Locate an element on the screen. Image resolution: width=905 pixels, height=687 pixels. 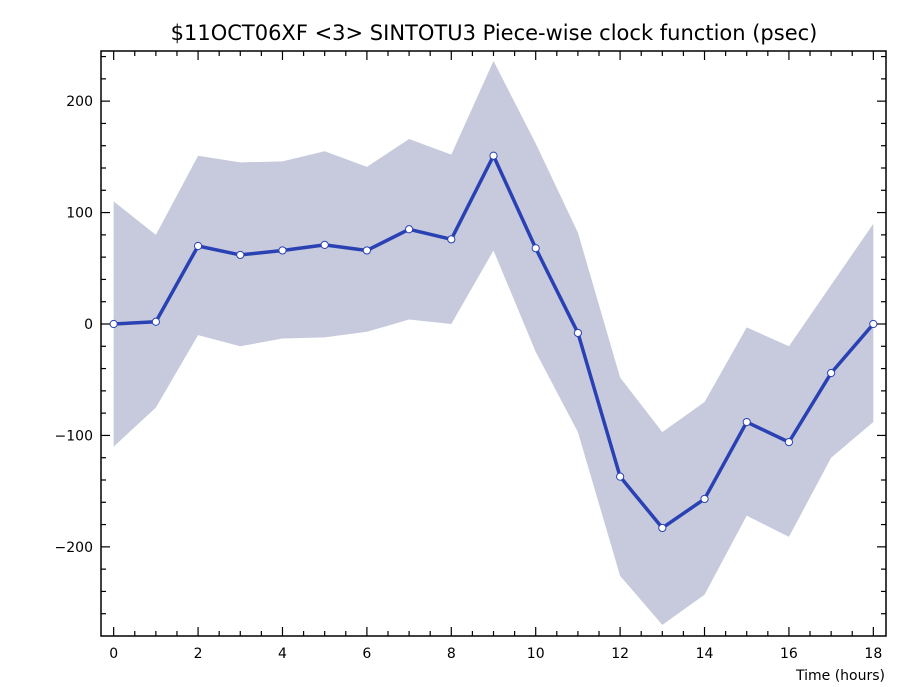
x-tick-label: 18 is located at coordinates (873, 654).